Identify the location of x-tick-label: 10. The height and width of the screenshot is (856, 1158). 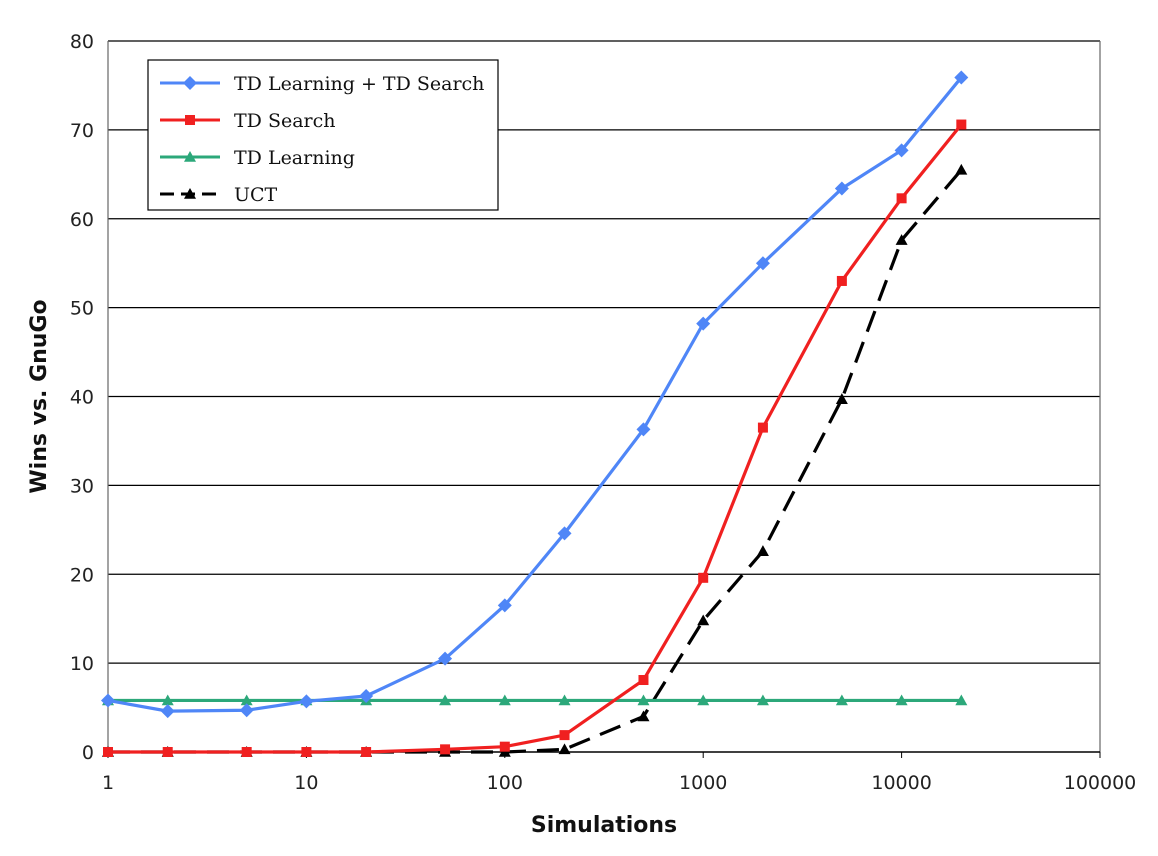
(306, 783).